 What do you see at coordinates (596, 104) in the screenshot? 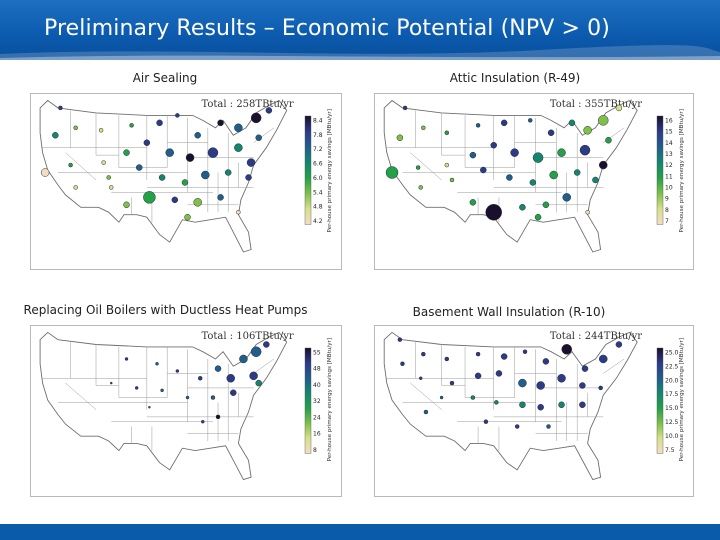
I see `total-savings-label: Total : 355TBtu/yr` at bounding box center [596, 104].